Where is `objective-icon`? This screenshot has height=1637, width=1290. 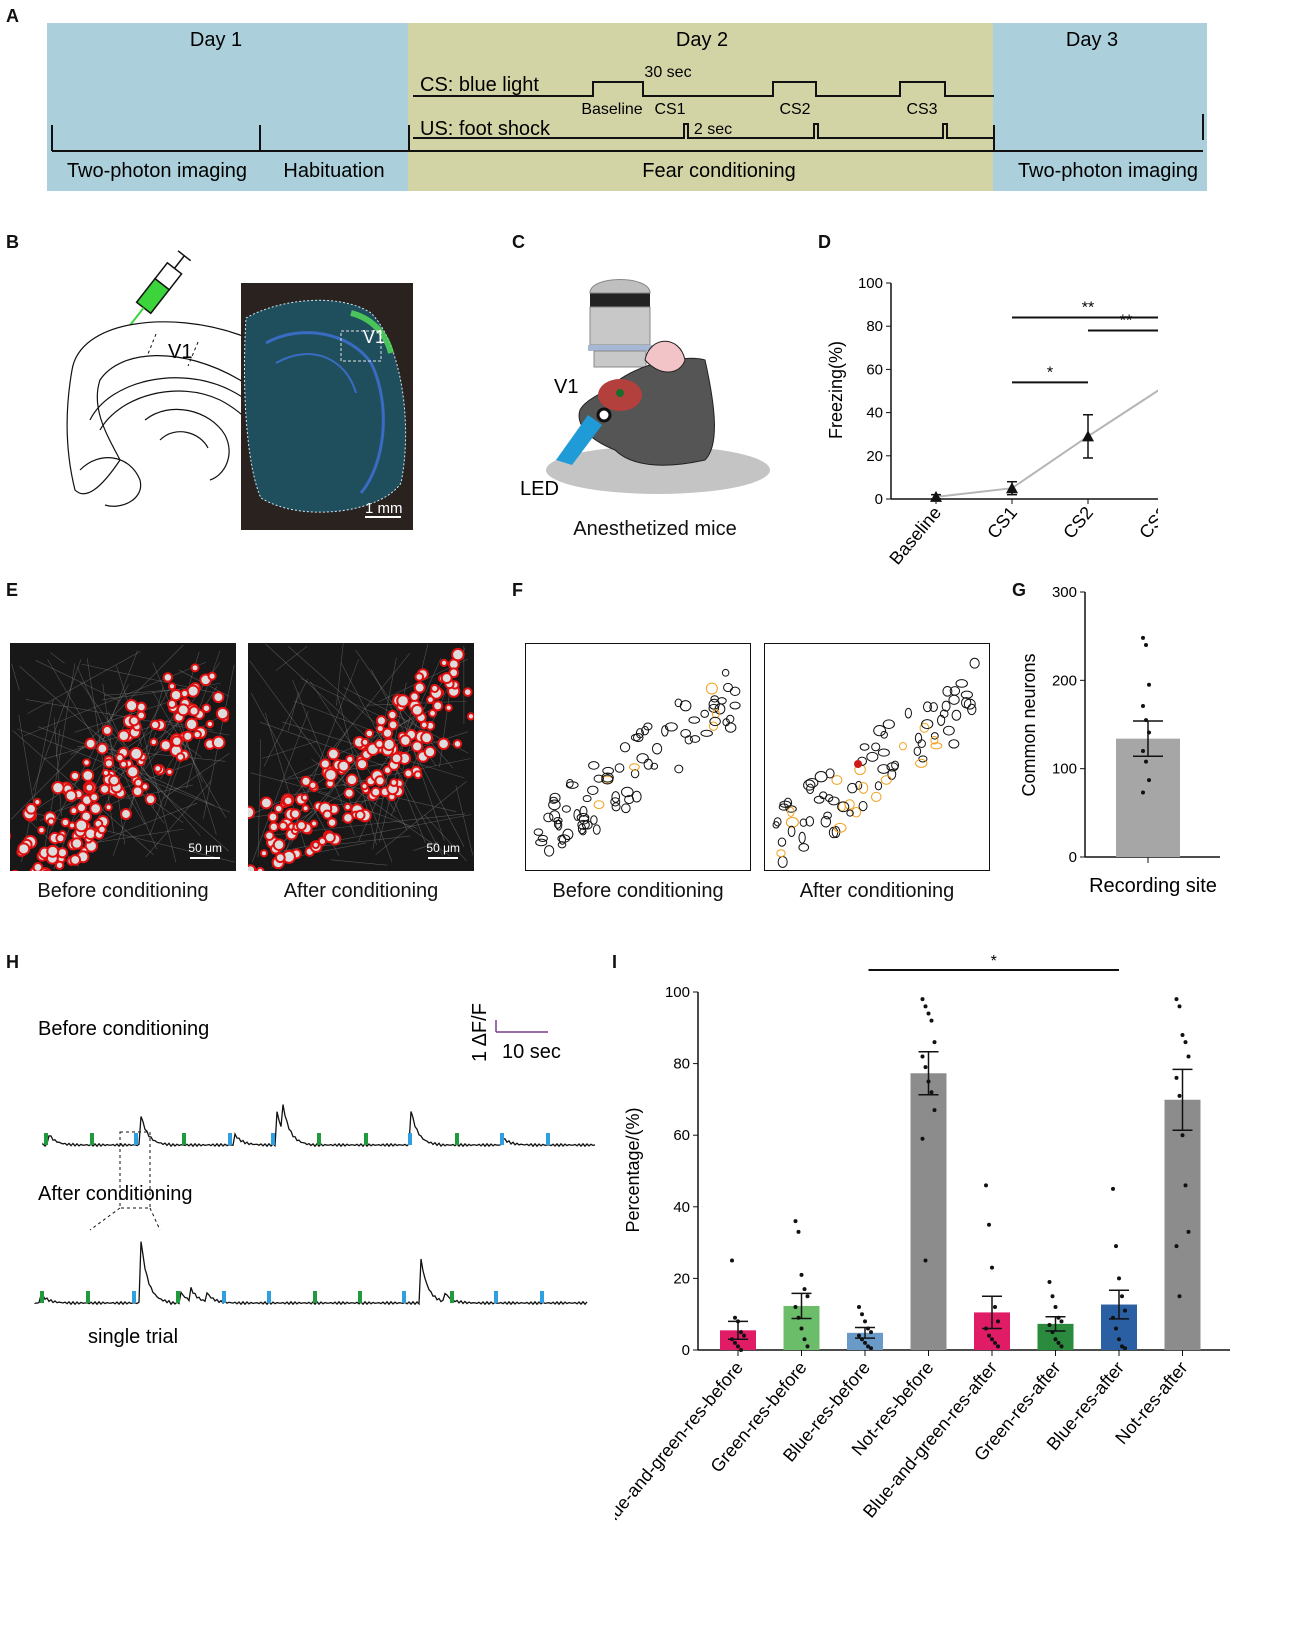 objective-icon is located at coordinates (620, 300).